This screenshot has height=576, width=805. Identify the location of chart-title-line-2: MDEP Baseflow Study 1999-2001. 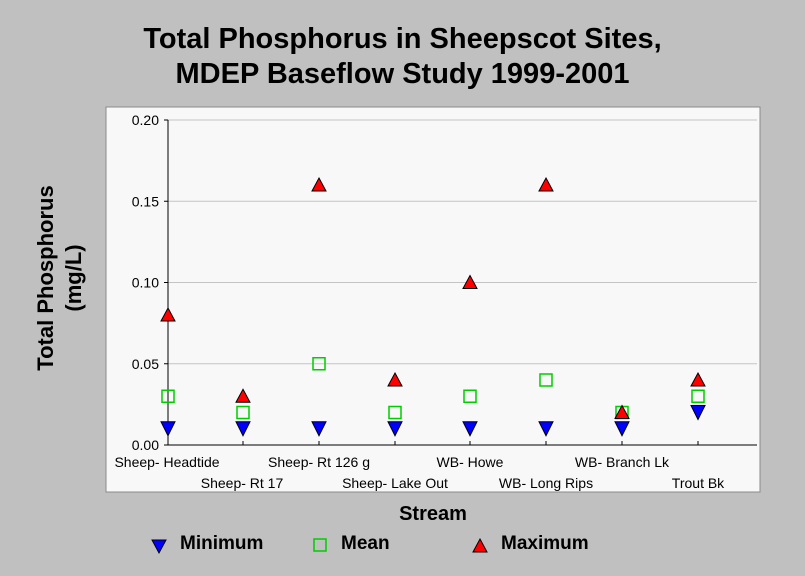
(402, 74).